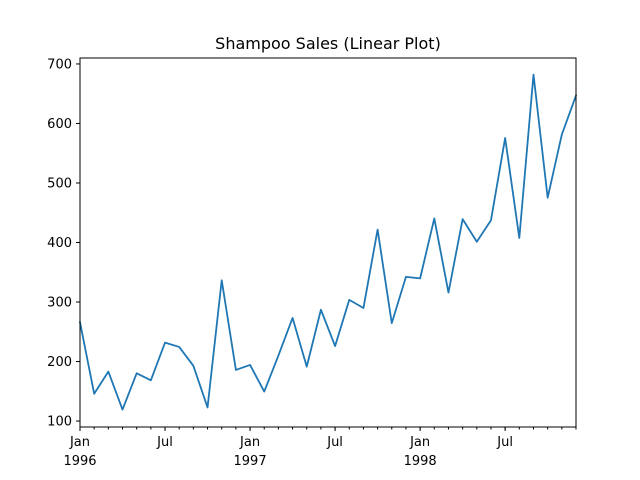 The height and width of the screenshot is (480, 640). What do you see at coordinates (328, 43) in the screenshot?
I see `chart-title: Shampoo Sales (Linear Plot)` at bounding box center [328, 43].